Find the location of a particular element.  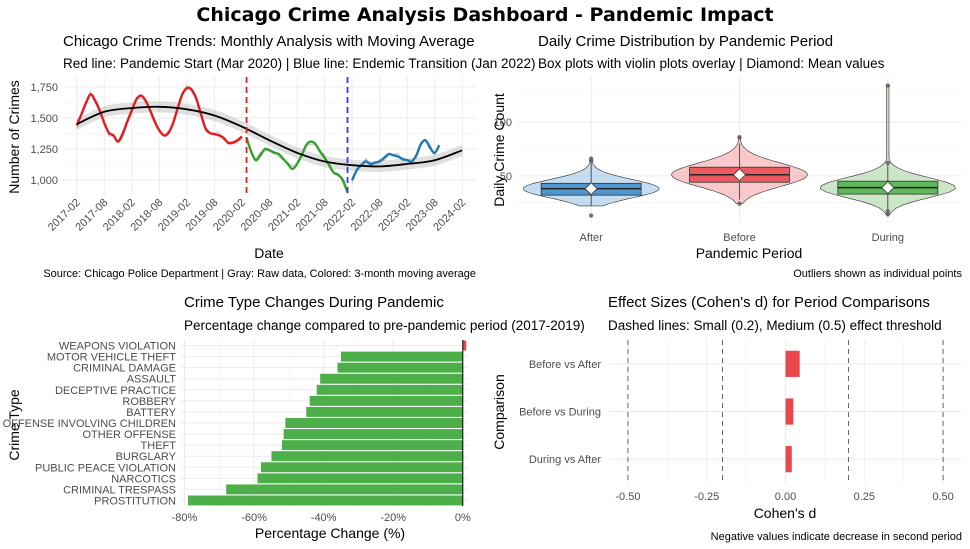

trends-moving-average-pandemic is located at coordinates (297, 165).